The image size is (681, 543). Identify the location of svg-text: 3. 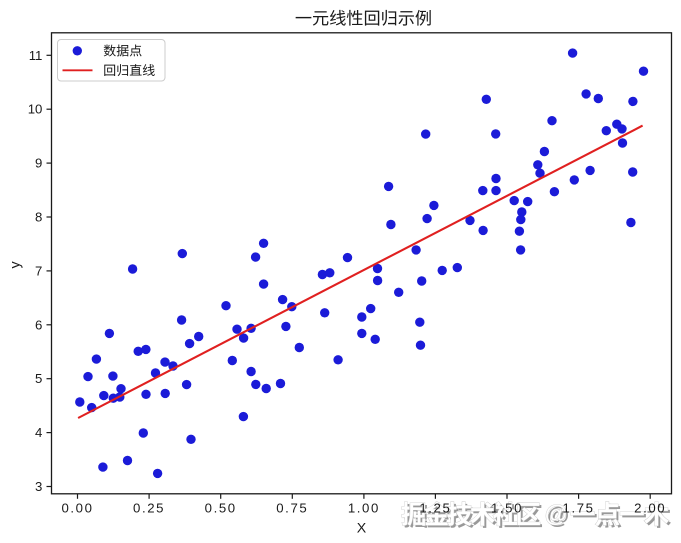
(38, 486).